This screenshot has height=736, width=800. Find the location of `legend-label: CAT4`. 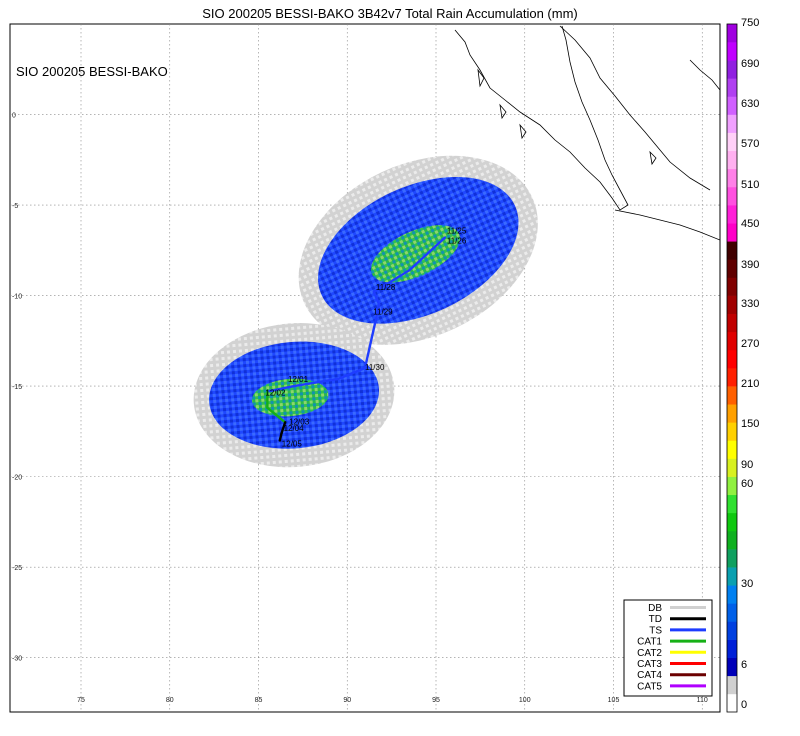

legend-label: CAT4 is located at coordinates (649, 675).